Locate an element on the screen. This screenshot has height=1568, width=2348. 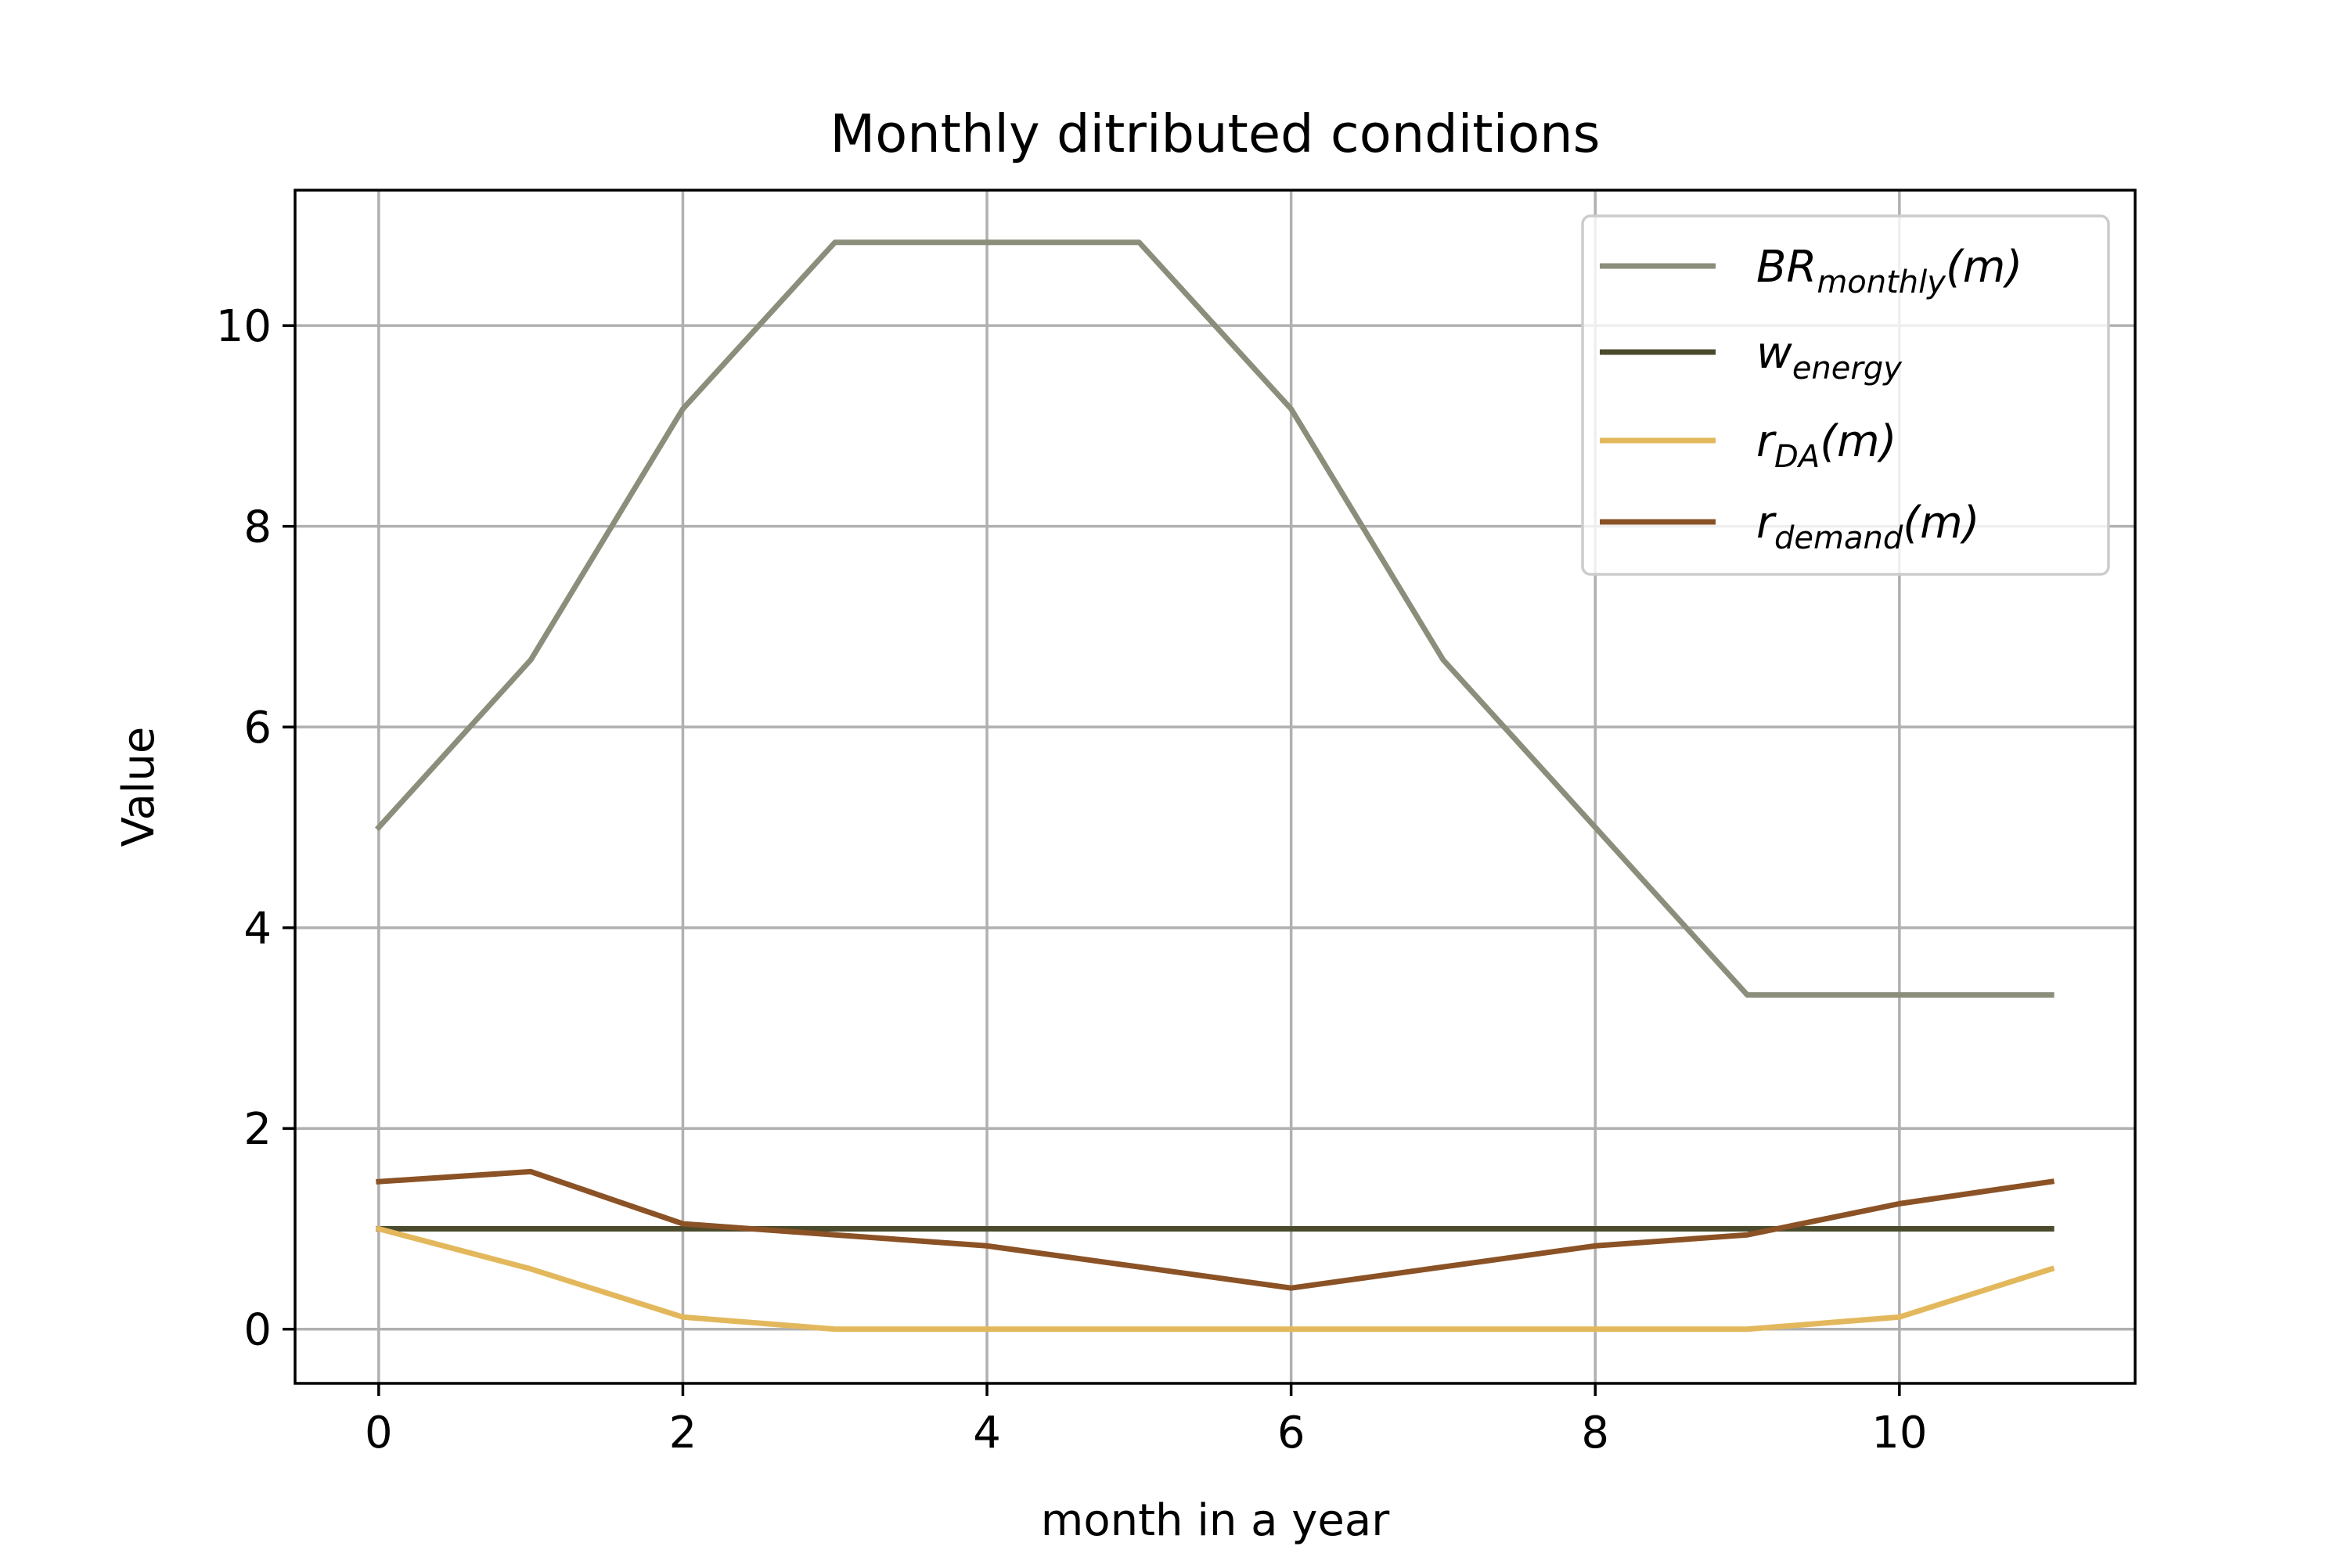
x-axis-label: month in a year is located at coordinates (1215, 1520).